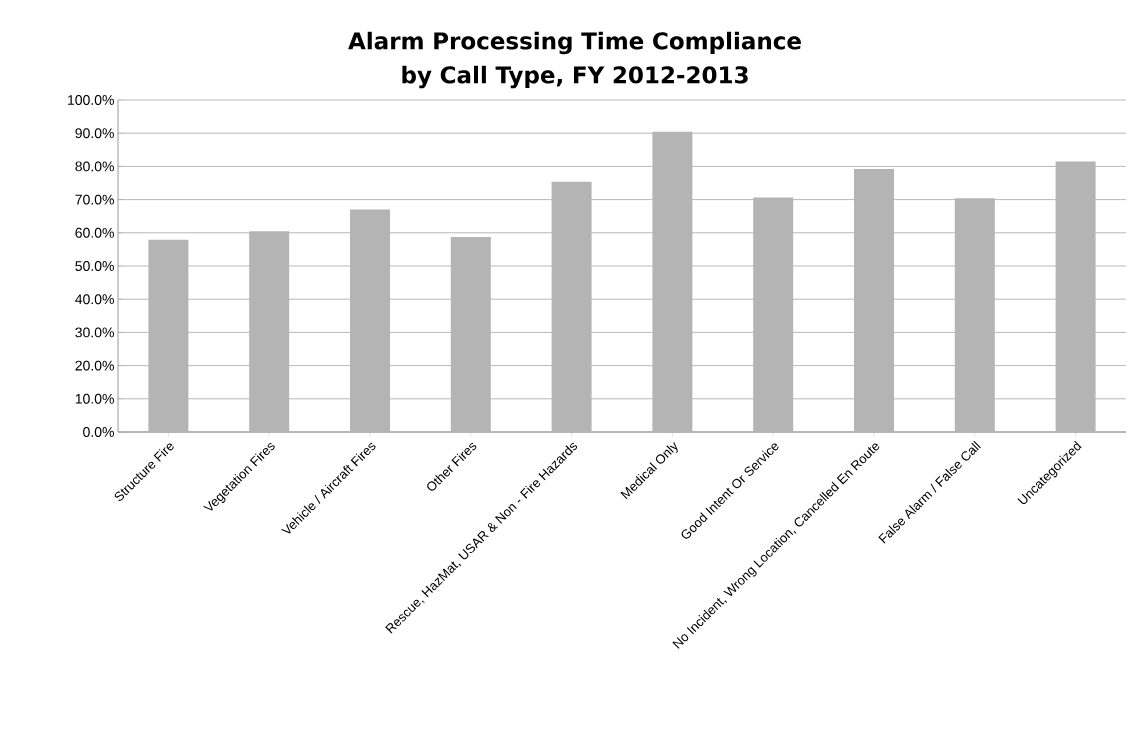 The image size is (1141, 732). Describe the element at coordinates (98, 432) in the screenshot. I see `y-tick-label: 0.0%` at that location.